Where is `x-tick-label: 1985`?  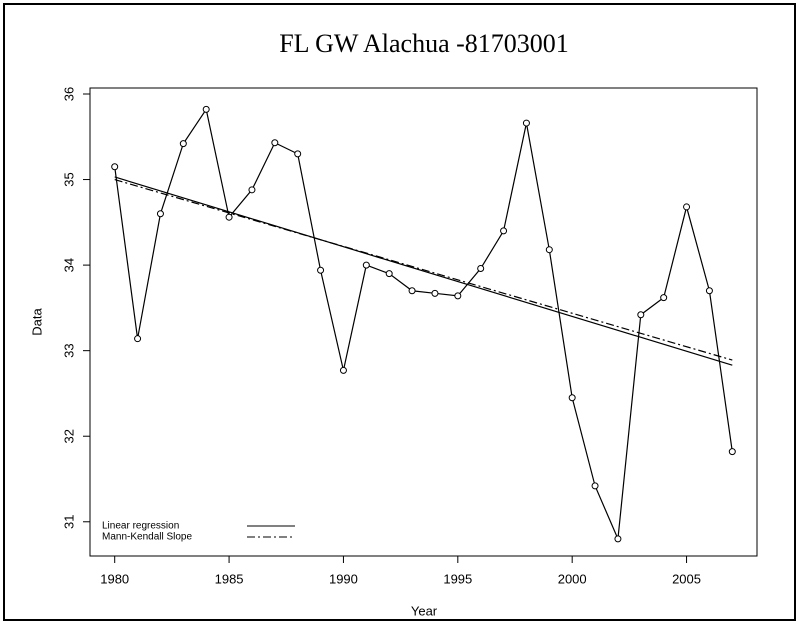 x-tick-label: 1985 is located at coordinates (229, 578).